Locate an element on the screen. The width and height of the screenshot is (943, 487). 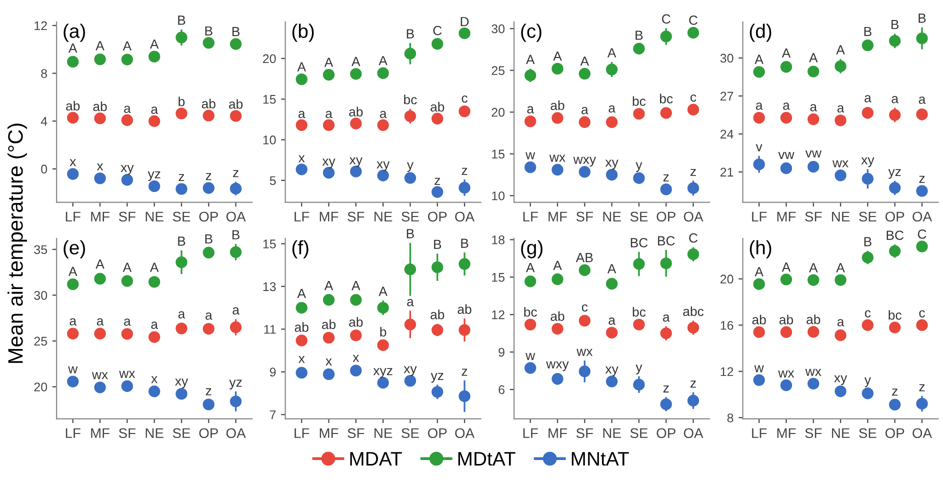
data-label: c is located at coordinates (585, 308).